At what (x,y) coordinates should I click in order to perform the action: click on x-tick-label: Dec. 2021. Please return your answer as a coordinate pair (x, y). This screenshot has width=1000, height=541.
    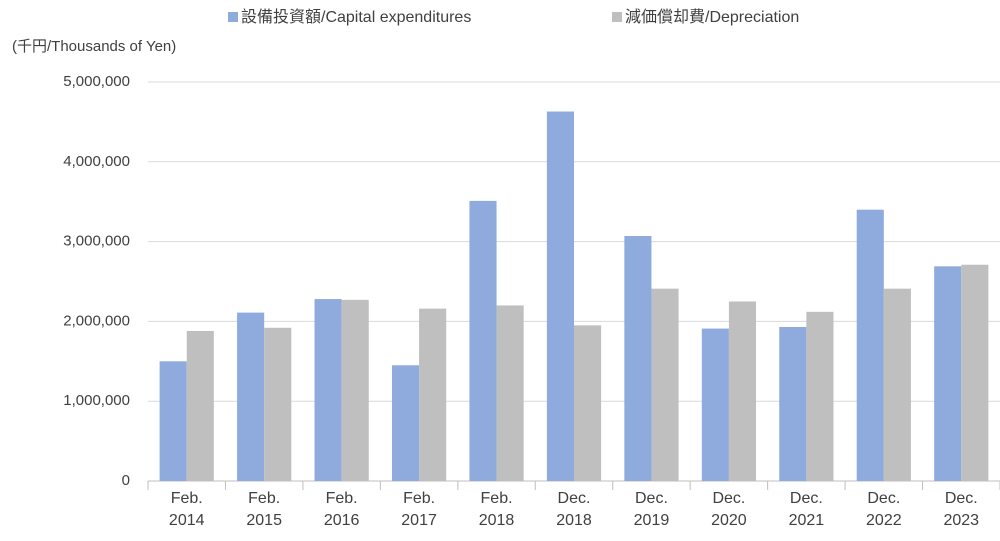
    Looking at the image, I should click on (806, 509).